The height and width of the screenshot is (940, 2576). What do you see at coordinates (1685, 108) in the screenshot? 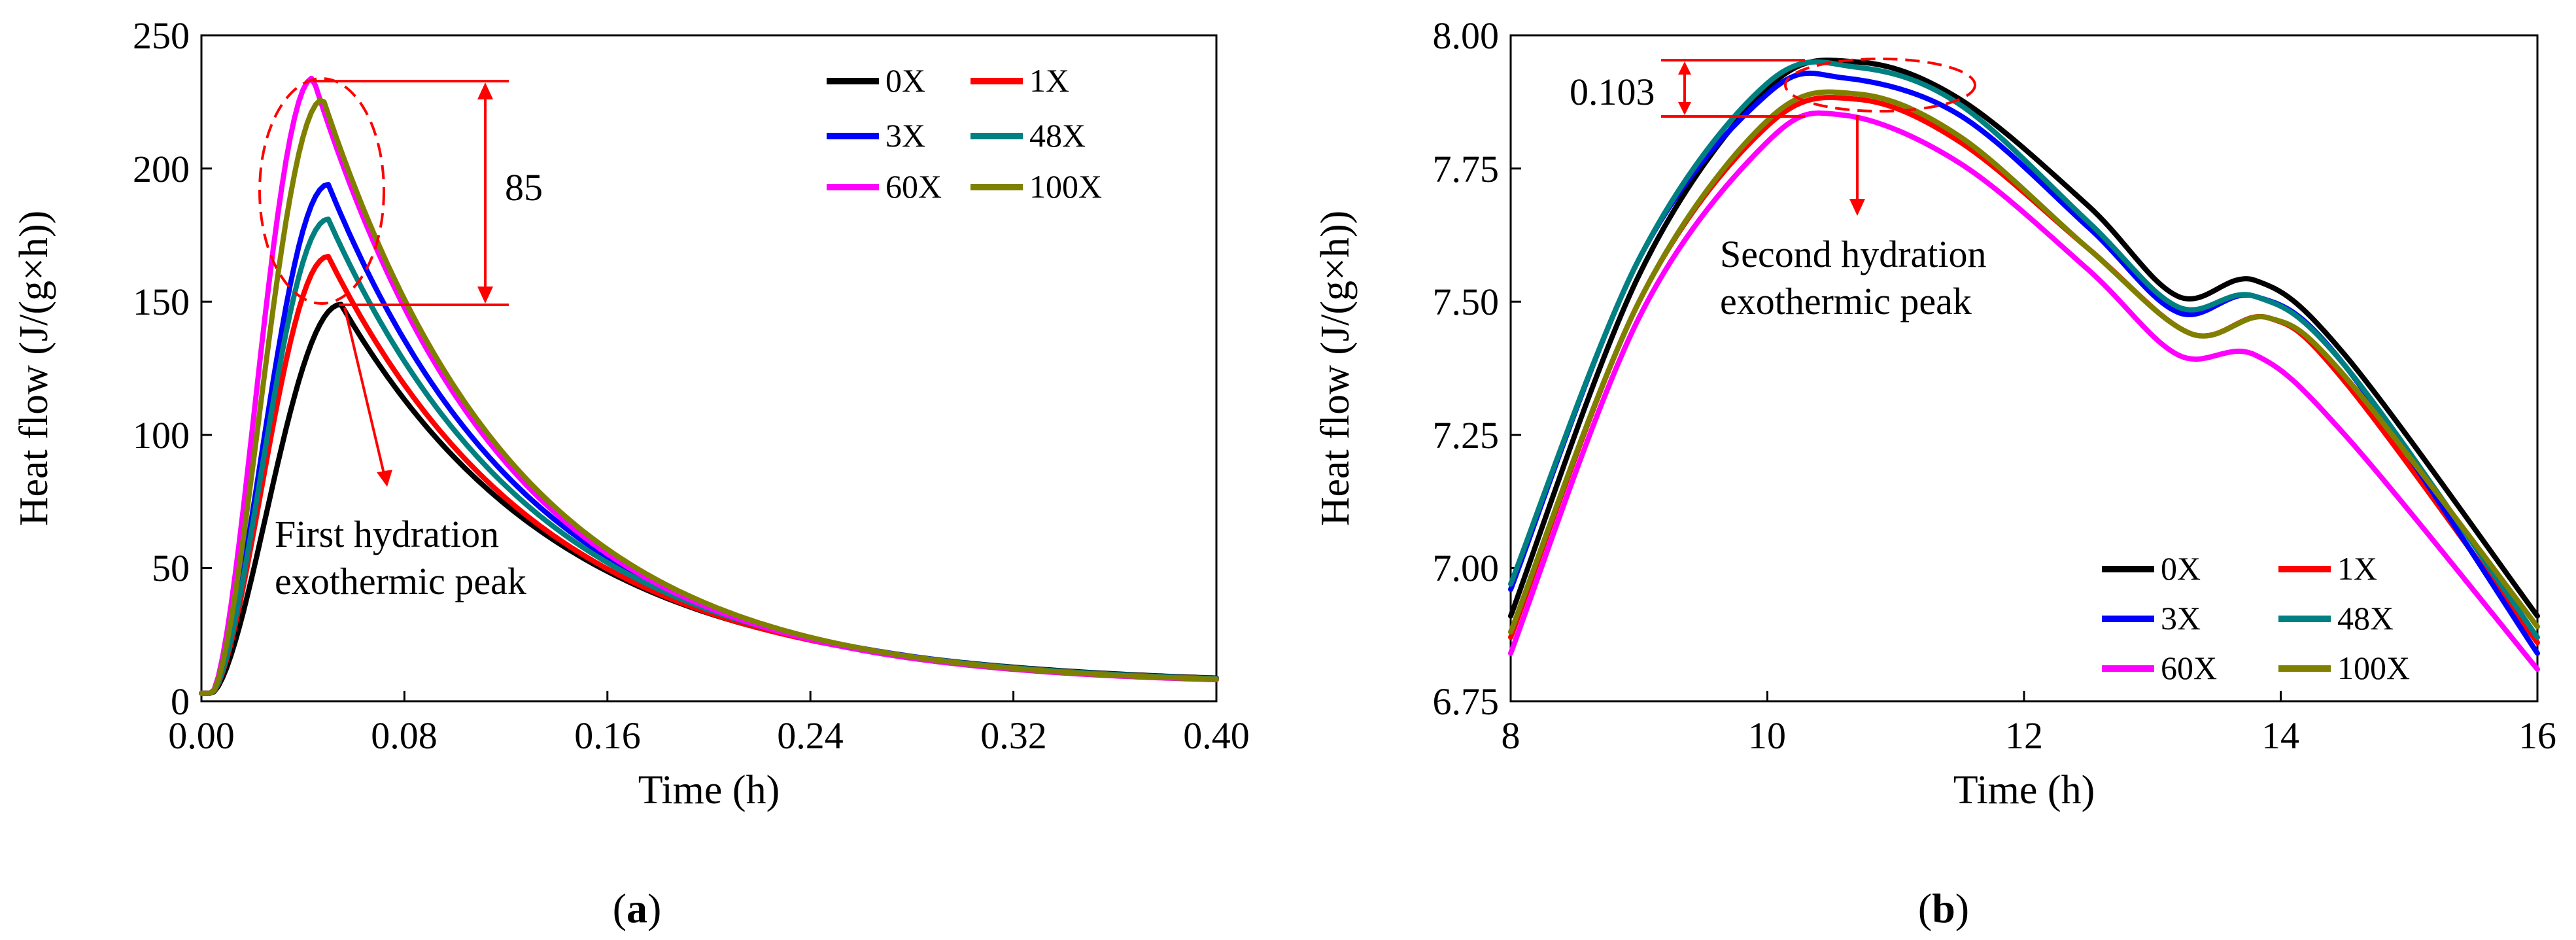
I see `panel-b-arrowhead-down-icon` at bounding box center [1685, 108].